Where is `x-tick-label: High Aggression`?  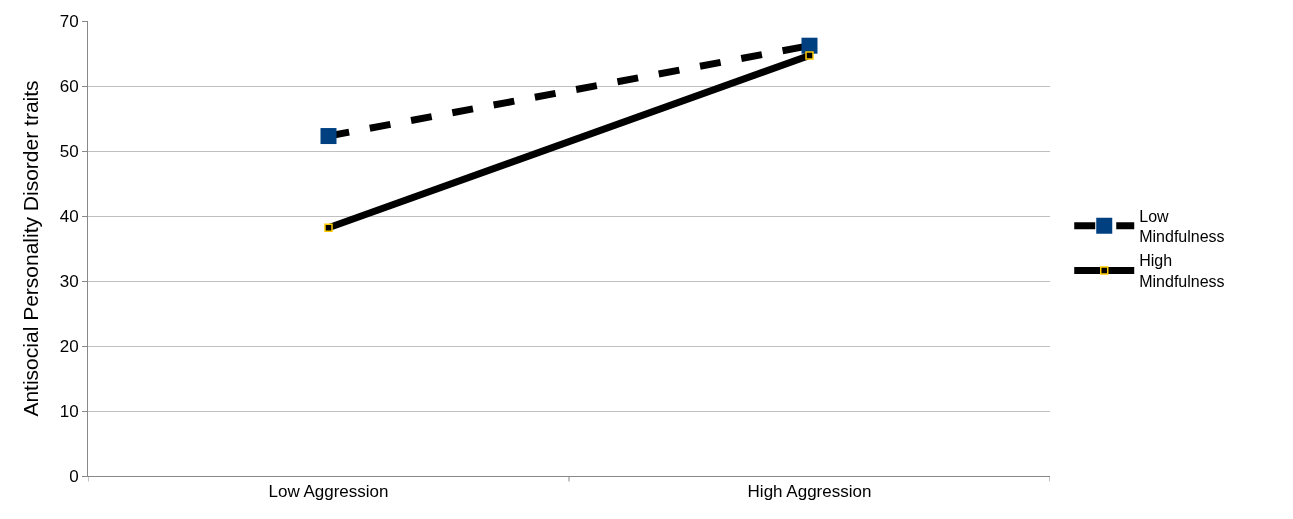 x-tick-label: High Aggression is located at coordinates (809, 492).